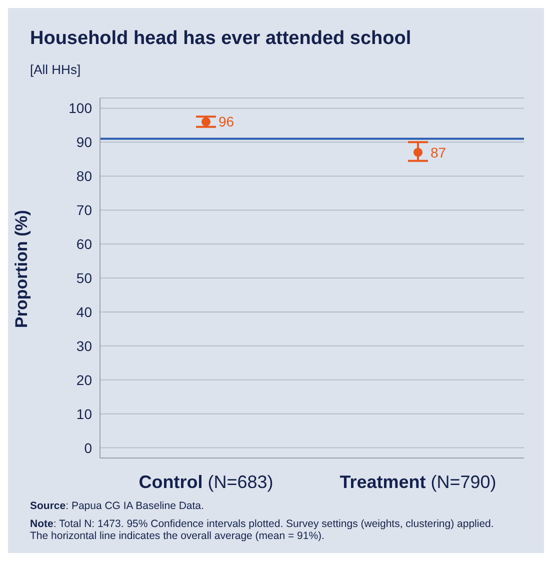 The height and width of the screenshot is (561, 552). Describe the element at coordinates (84, 312) in the screenshot. I see `y-tick-label: 40` at that location.